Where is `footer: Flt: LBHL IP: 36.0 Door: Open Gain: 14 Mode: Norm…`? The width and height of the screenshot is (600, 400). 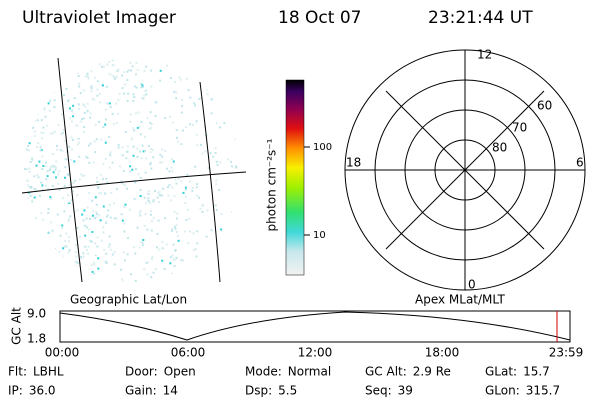 footer: Flt: LBHL IP: 36.0 Door: Open Gain: 14 Mode: Norm… is located at coordinates (284, 381).